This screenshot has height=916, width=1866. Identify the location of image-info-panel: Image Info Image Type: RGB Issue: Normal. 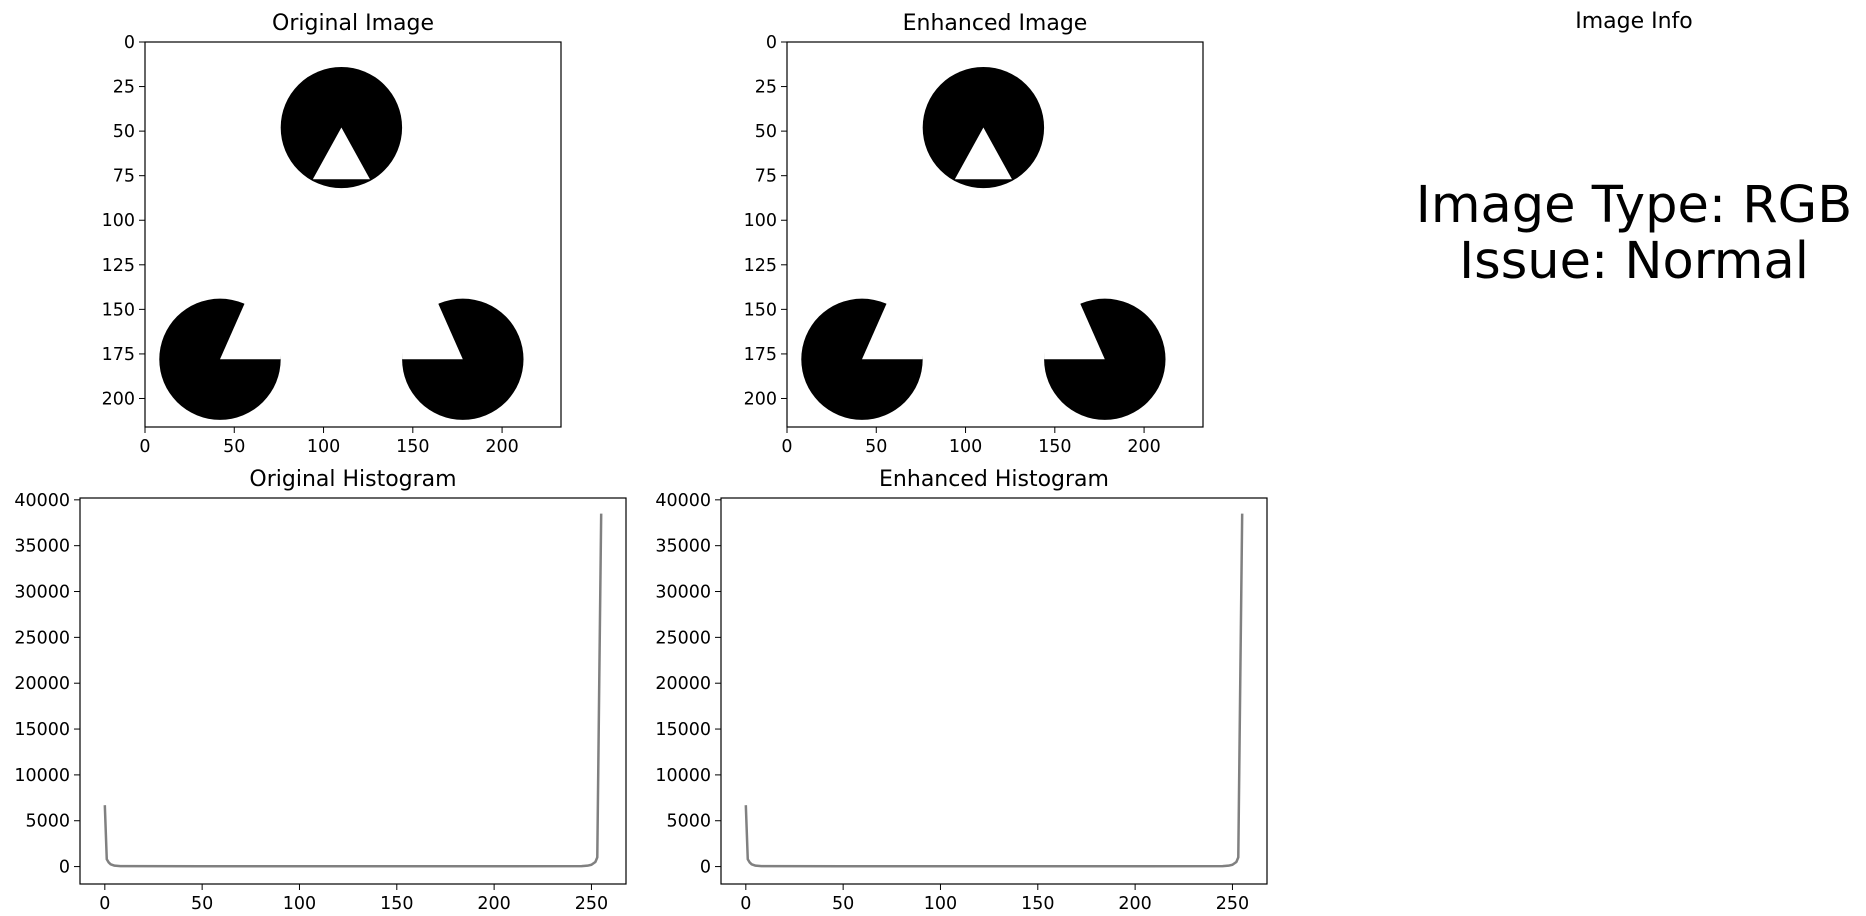
(1634, 150).